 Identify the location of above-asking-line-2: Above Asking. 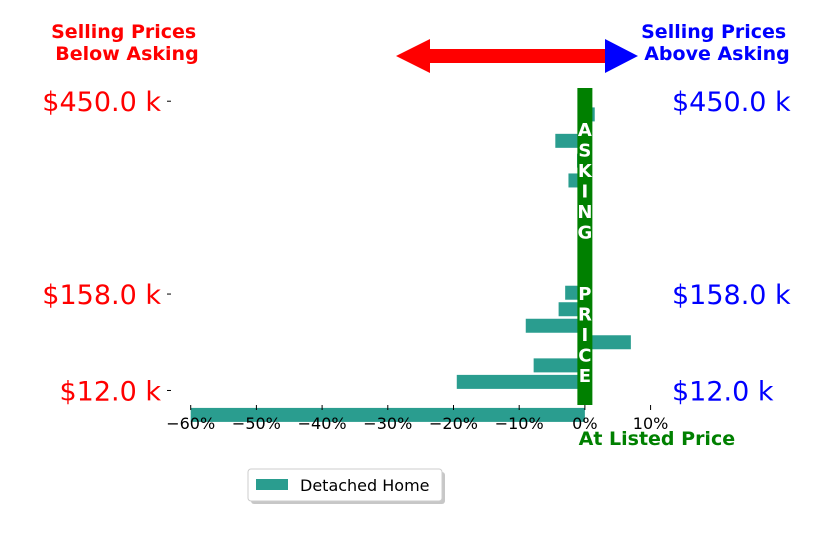
(717, 54).